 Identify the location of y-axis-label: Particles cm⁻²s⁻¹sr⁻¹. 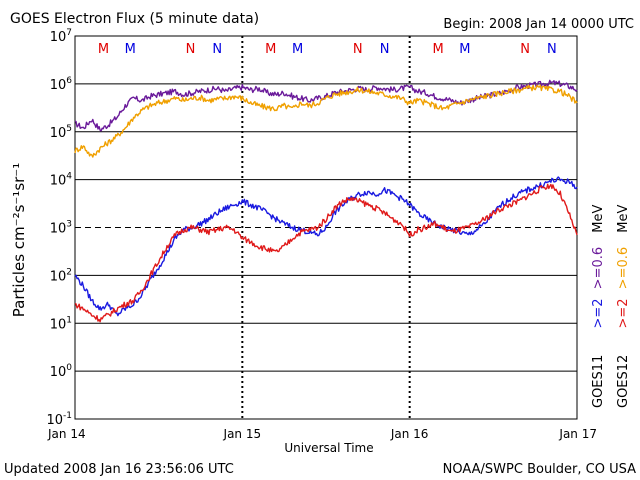
(19, 240).